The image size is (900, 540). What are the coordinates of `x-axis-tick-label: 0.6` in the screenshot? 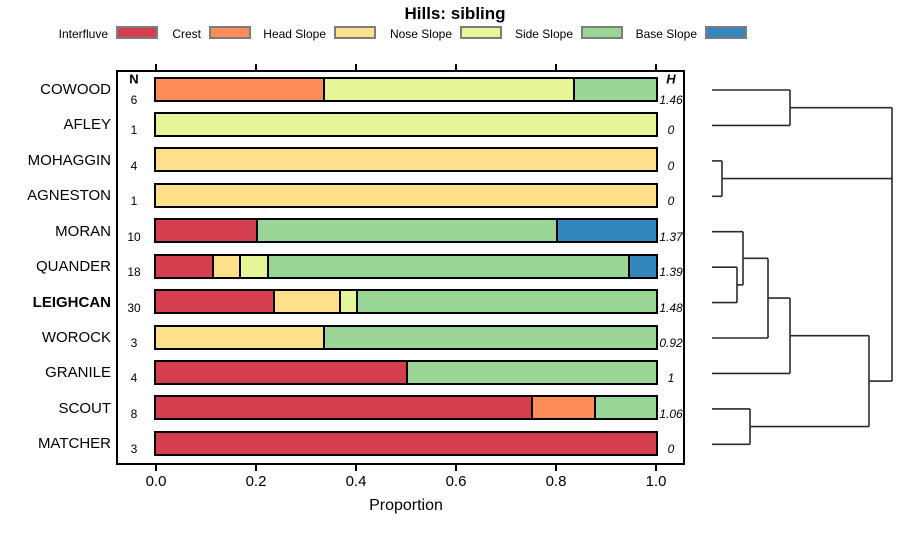 It's located at (456, 481).